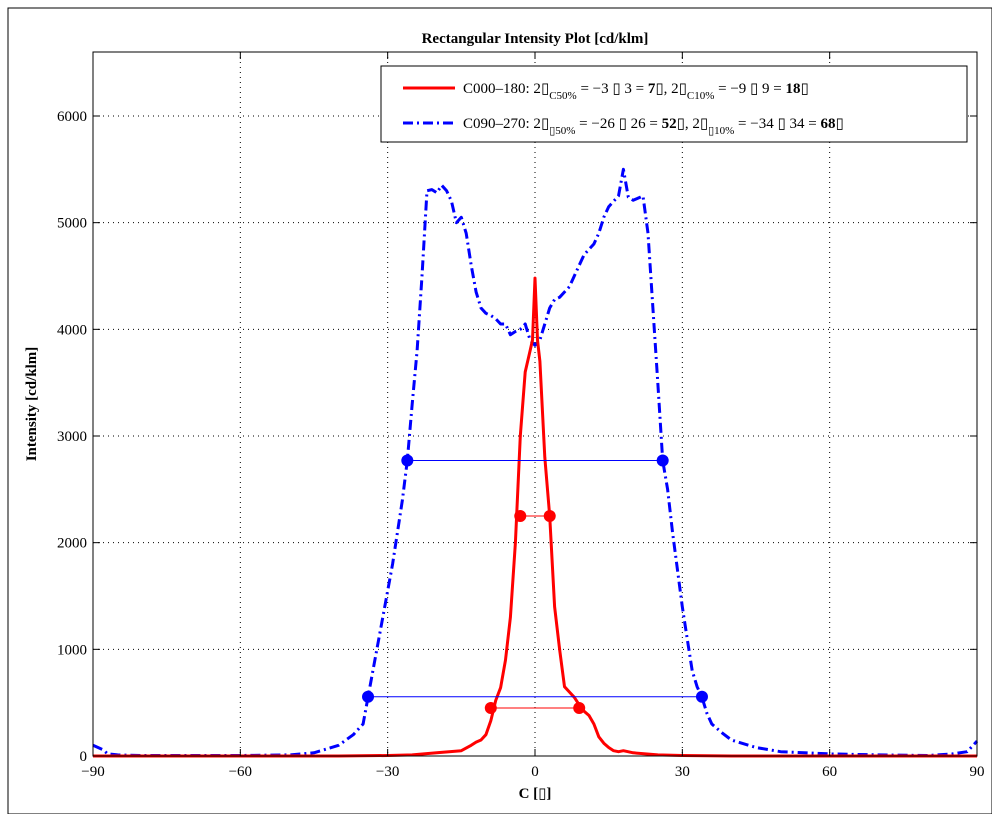  I want to click on x-tick-label: −60, so click(240, 772).